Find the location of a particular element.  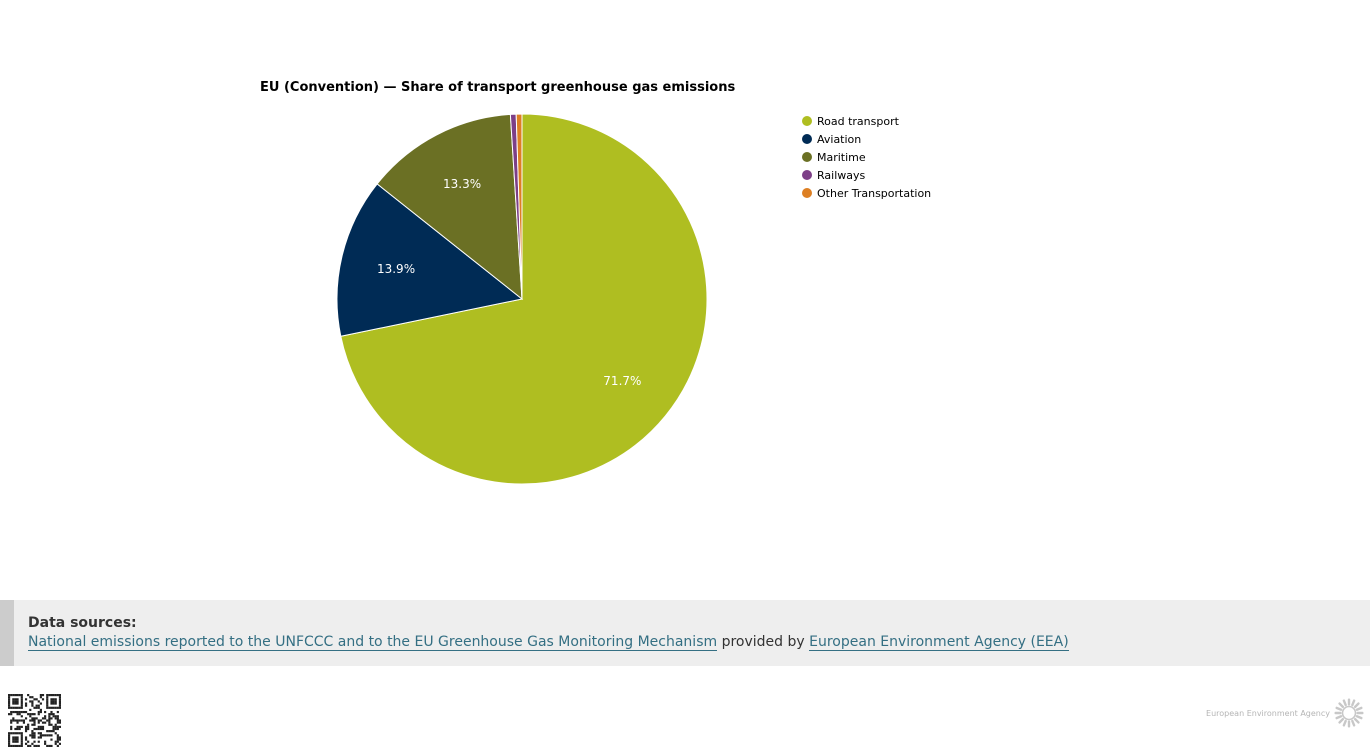

provider-link: European Environment Agency (EEA) is located at coordinates (939, 642).